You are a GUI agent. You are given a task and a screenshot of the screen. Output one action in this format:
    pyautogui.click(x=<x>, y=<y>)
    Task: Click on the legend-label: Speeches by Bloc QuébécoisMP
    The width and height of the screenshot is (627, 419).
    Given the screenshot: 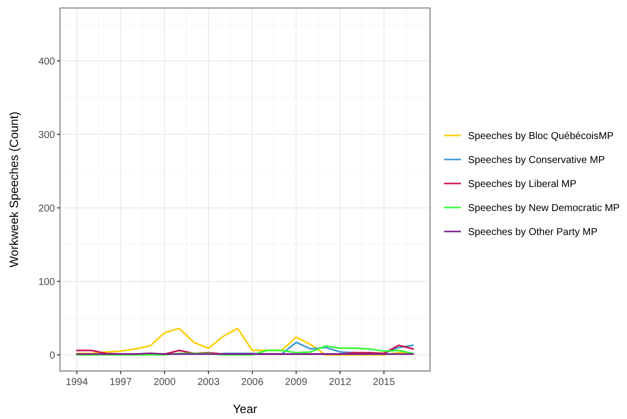 What is the action you would take?
    pyautogui.click(x=541, y=136)
    